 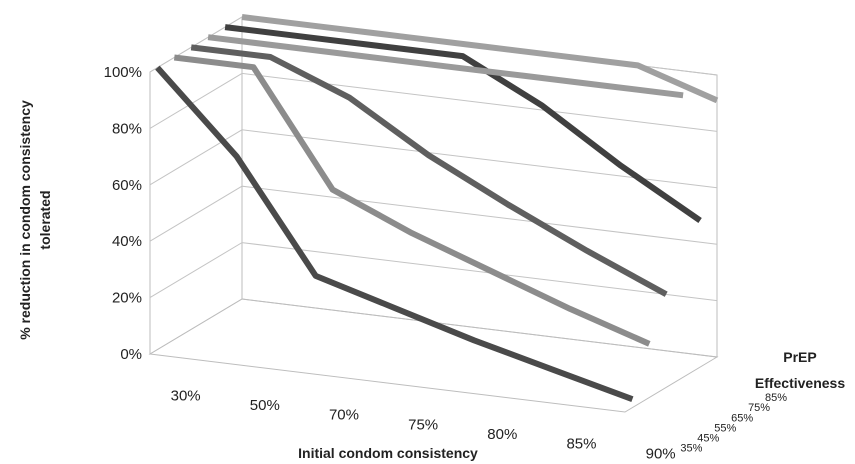 What do you see at coordinates (196, 185) in the screenshot?
I see `left-wall` at bounding box center [196, 185].